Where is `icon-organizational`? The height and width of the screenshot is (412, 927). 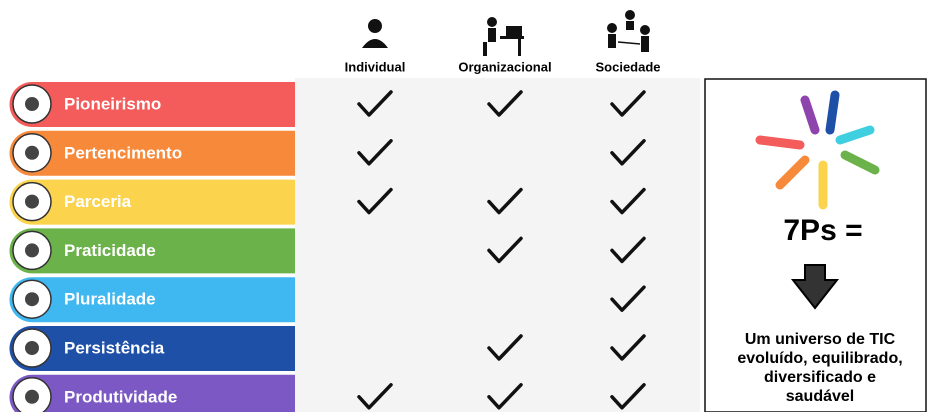
icon-organizational is located at coordinates (503, 36).